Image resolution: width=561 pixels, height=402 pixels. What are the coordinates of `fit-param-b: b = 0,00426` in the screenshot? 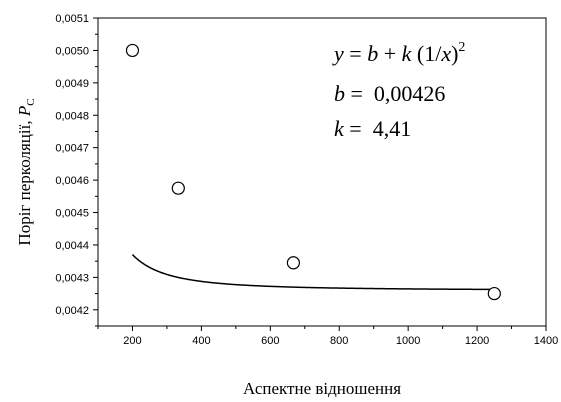 It's located at (389, 93).